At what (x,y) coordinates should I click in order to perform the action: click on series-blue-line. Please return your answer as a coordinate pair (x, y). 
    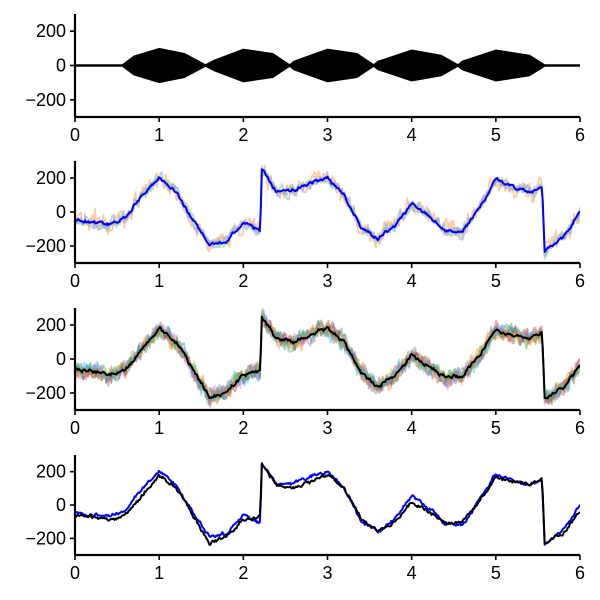
    Looking at the image, I should click on (327, 504).